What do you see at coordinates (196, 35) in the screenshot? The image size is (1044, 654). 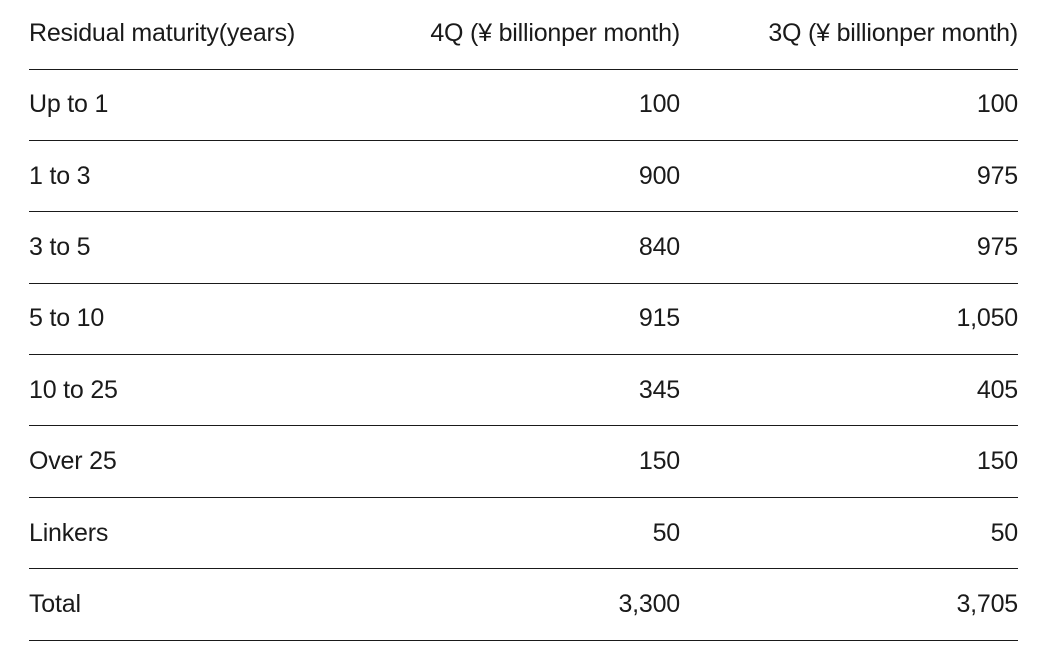 I see `header-residual-maturity: Residual maturity(years)` at bounding box center [196, 35].